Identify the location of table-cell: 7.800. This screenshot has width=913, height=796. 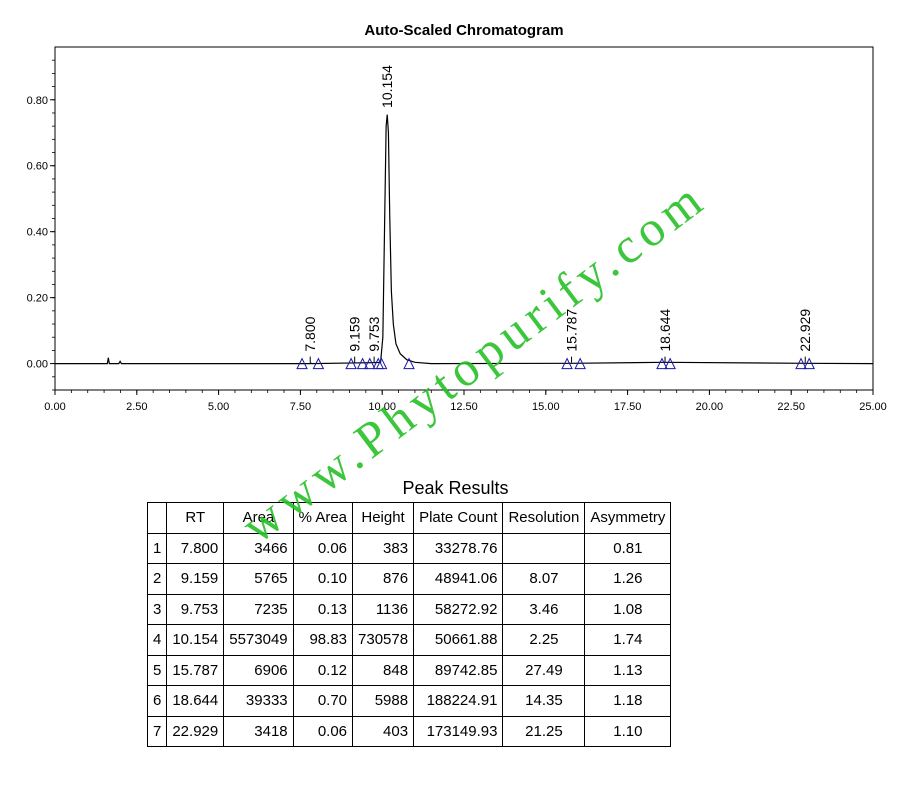
(195, 548).